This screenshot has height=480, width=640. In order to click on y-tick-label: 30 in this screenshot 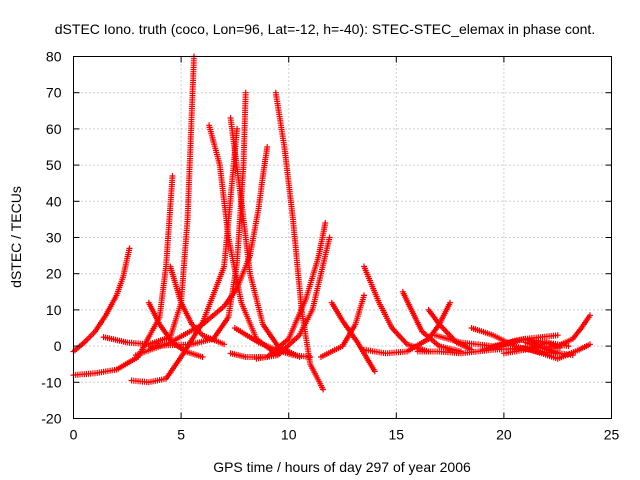, I will do `click(54, 238)`.